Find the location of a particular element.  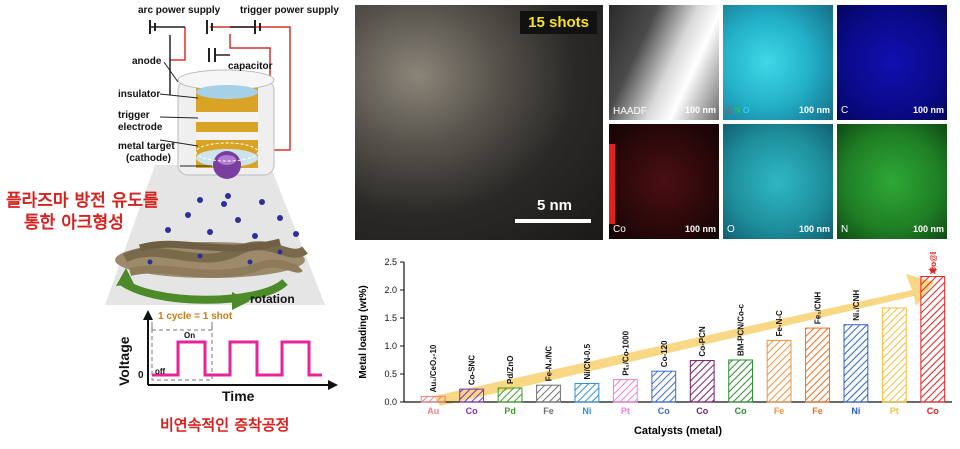

insulator-label: insulator is located at coordinates (139, 94).